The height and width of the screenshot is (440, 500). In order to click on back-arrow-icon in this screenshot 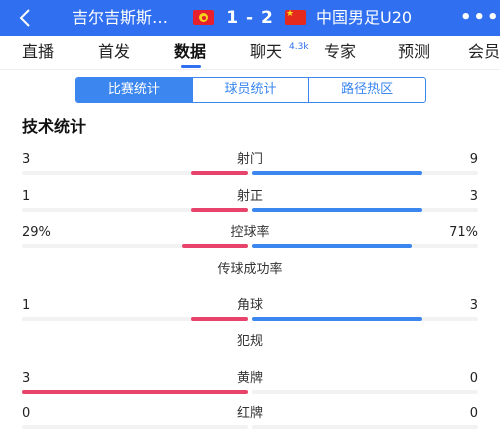, I will do `click(26, 18)`.